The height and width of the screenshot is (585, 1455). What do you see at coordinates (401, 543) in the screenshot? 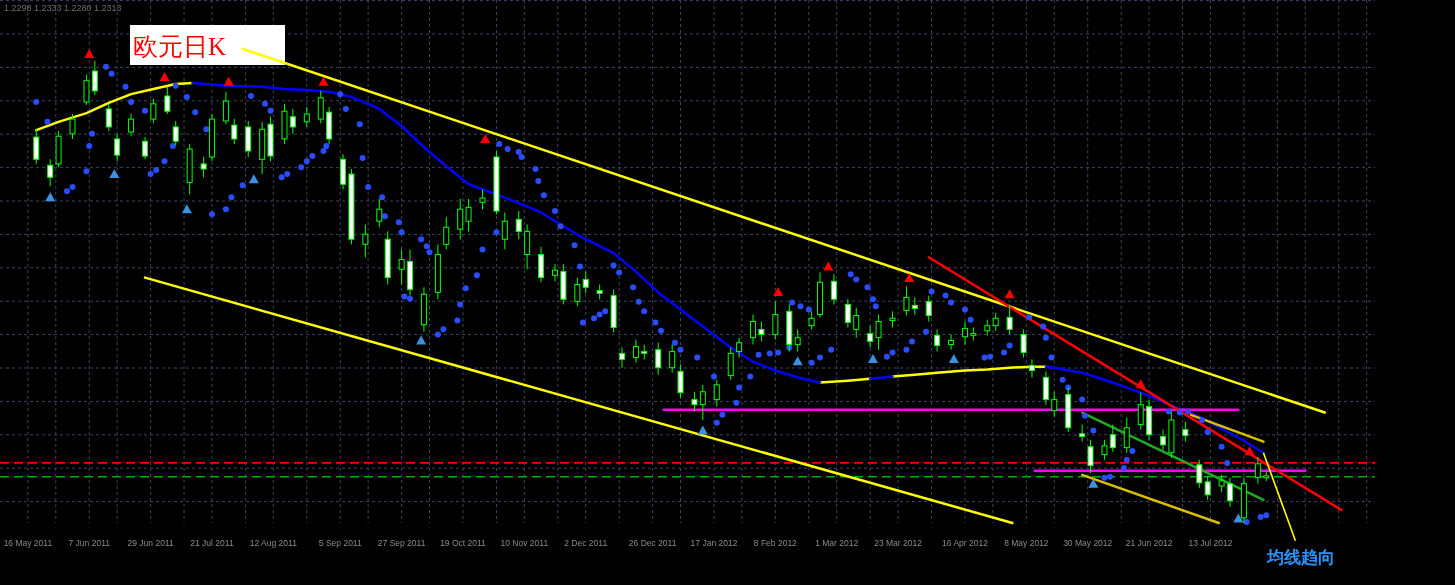
I see `x-tick-label: 27 Sep 2011` at bounding box center [401, 543].